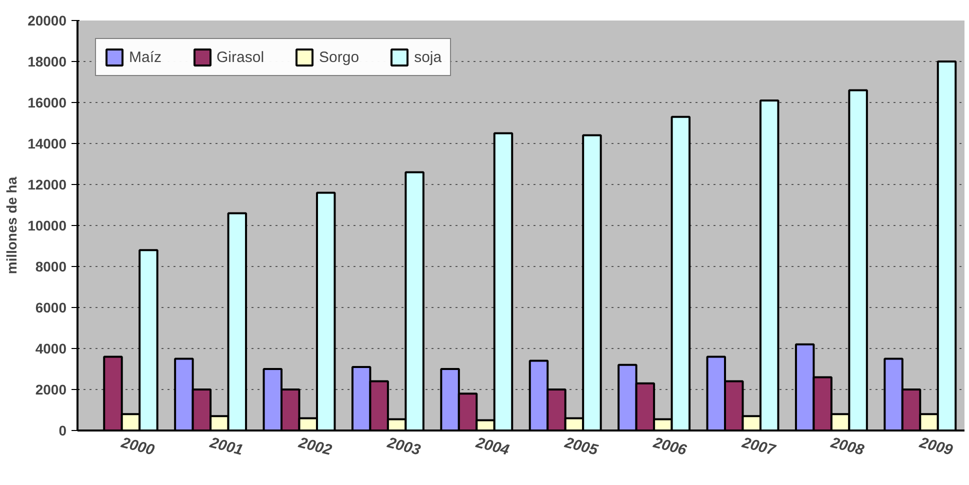 Image resolution: width=969 pixels, height=485 pixels. Describe the element at coordinates (315, 447) in the screenshot. I see `x-tick-label: 2002` at that location.